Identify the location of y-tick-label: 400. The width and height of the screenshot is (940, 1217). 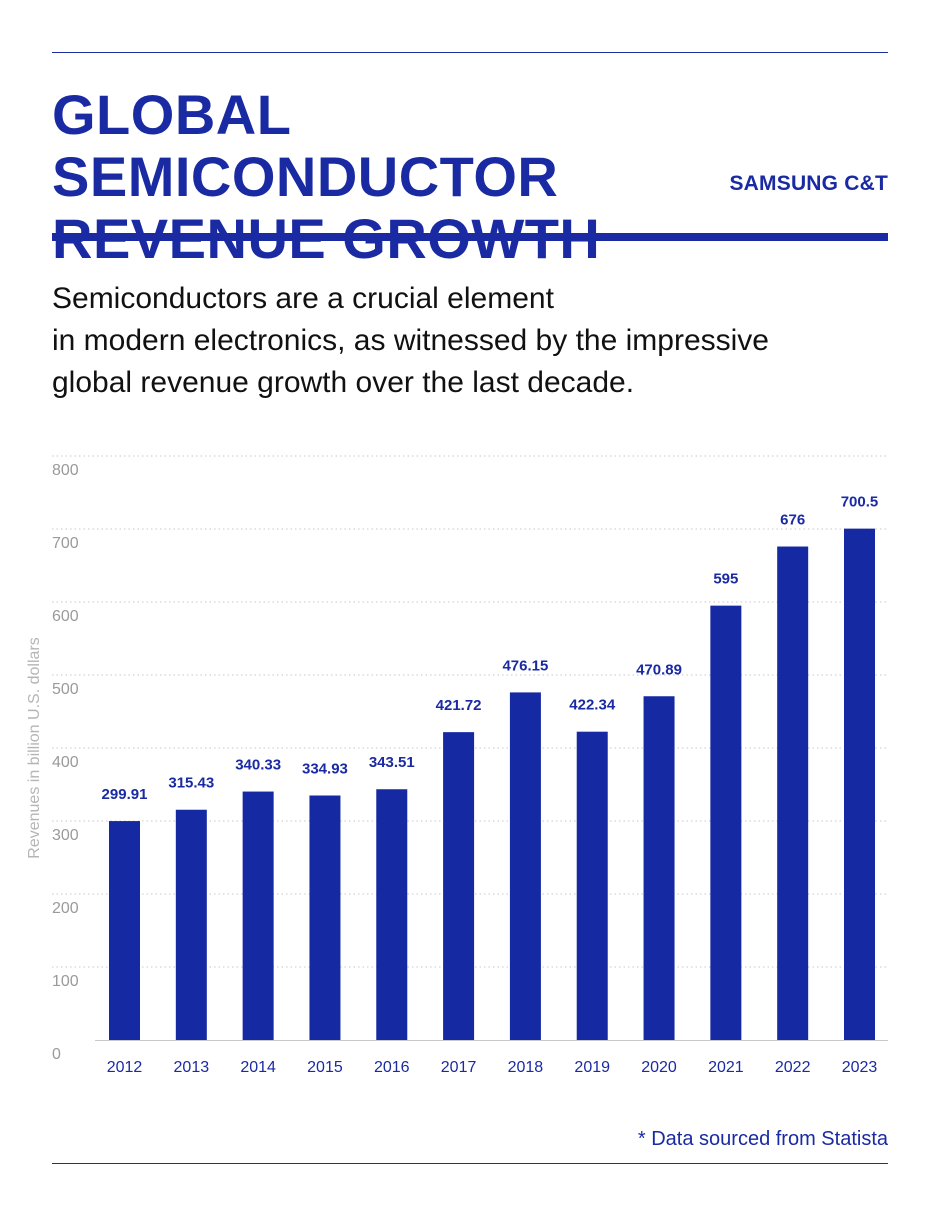
(65, 762).